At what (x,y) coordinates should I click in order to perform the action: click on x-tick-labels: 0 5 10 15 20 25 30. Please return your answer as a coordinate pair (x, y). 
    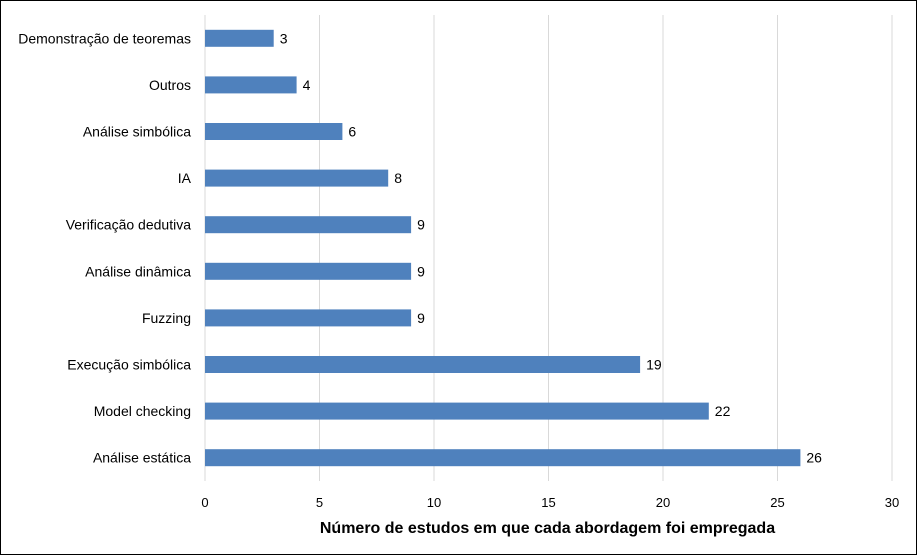
    Looking at the image, I should click on (550, 502).